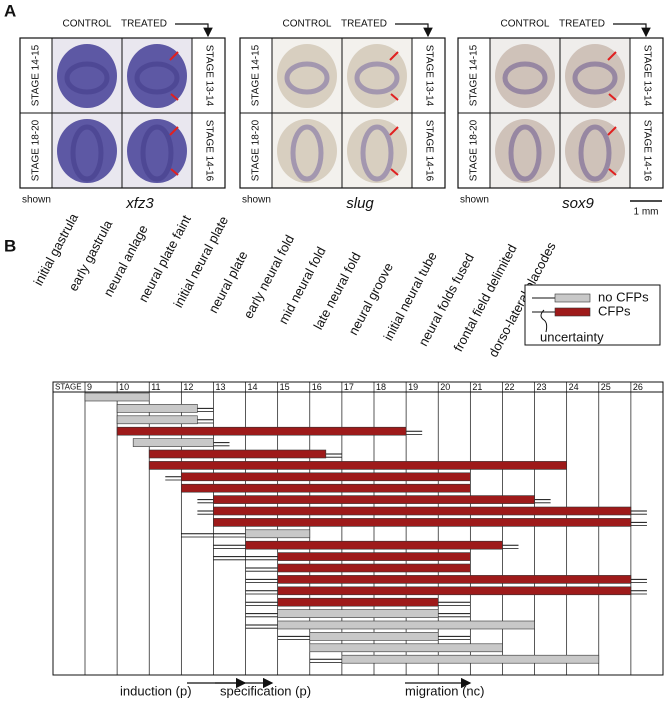  I want to click on gene-label: sox9, so click(578, 203).